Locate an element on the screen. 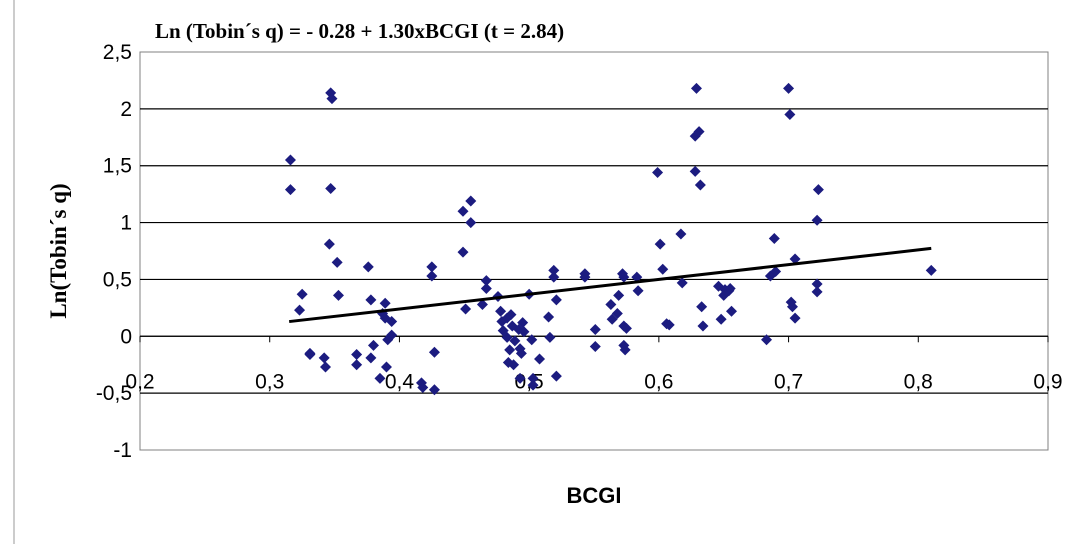 This screenshot has height=544, width=1070. y-tick-label: 0,5 is located at coordinates (117, 279).